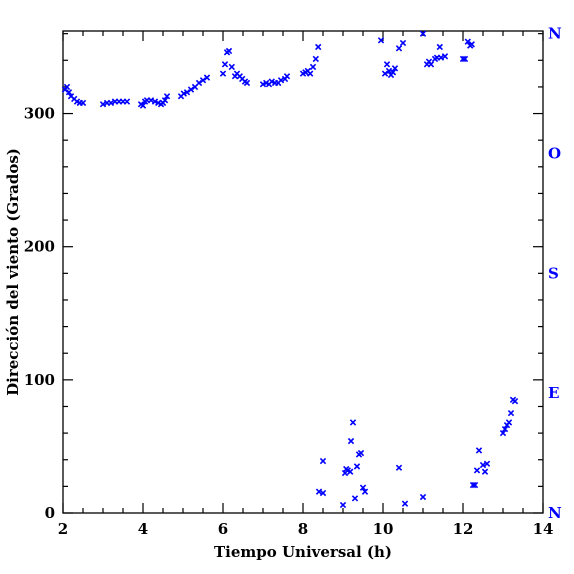 This screenshot has height=574, width=574. What do you see at coordinates (50, 513) in the screenshot?
I see `y-tick-label: 0` at bounding box center [50, 513].